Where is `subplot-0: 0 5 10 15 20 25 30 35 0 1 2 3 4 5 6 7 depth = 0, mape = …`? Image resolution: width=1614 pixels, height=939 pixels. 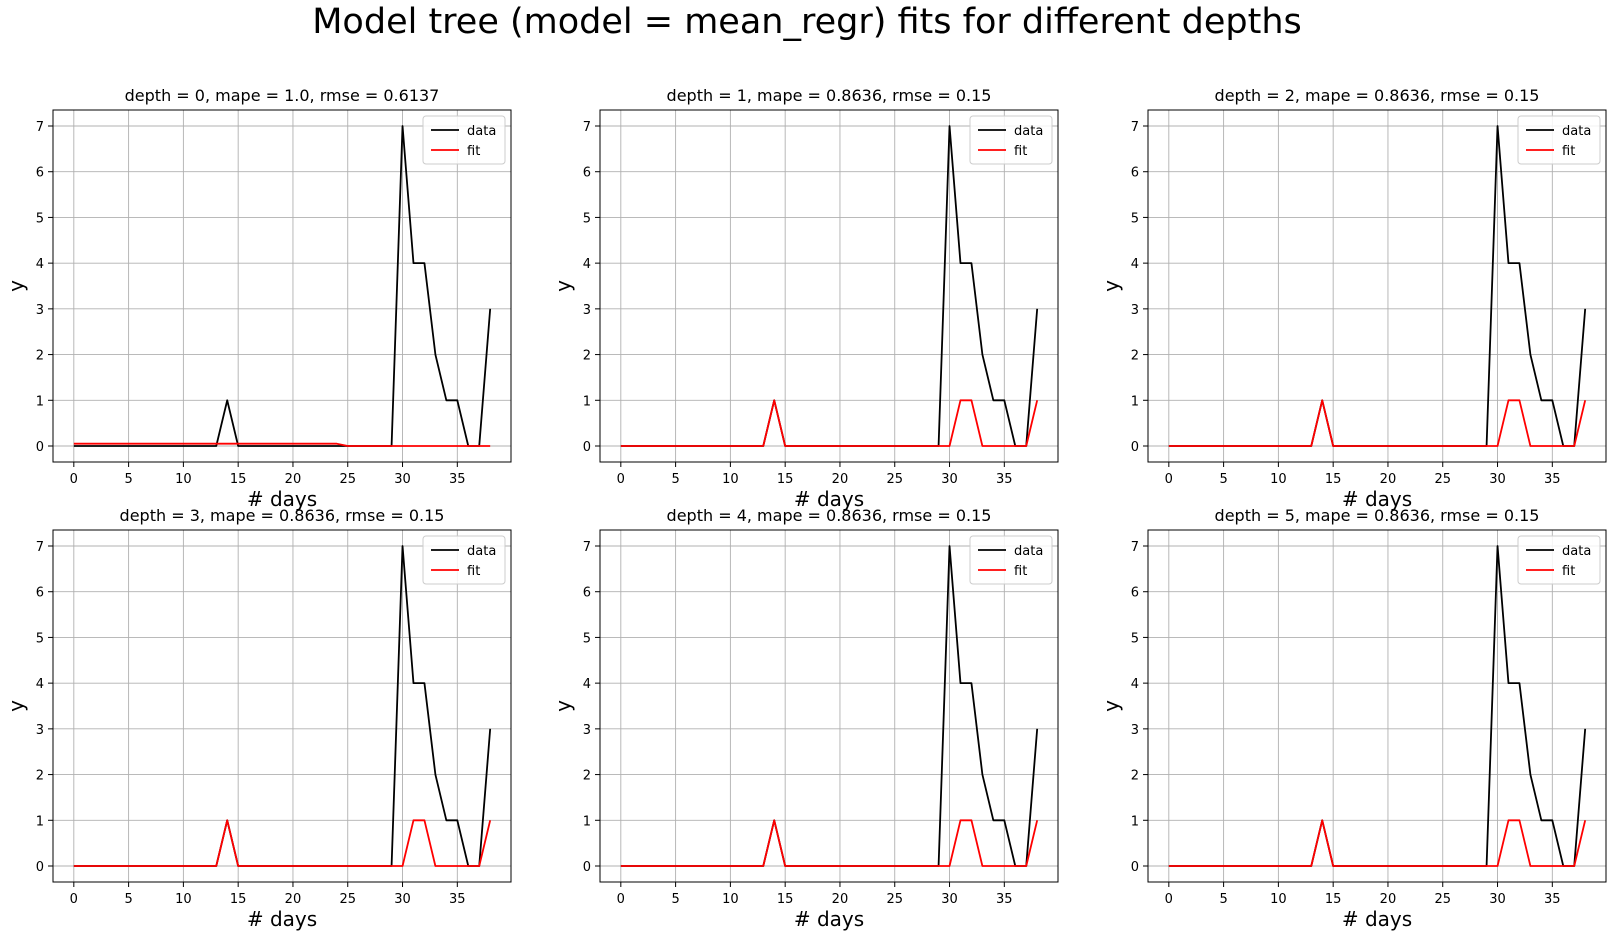 subplot-0: 0 5 10 15 20 25 30 35 0 1 2 3 4 5 6 7 depth = 0, mape = … is located at coordinates (258, 298).